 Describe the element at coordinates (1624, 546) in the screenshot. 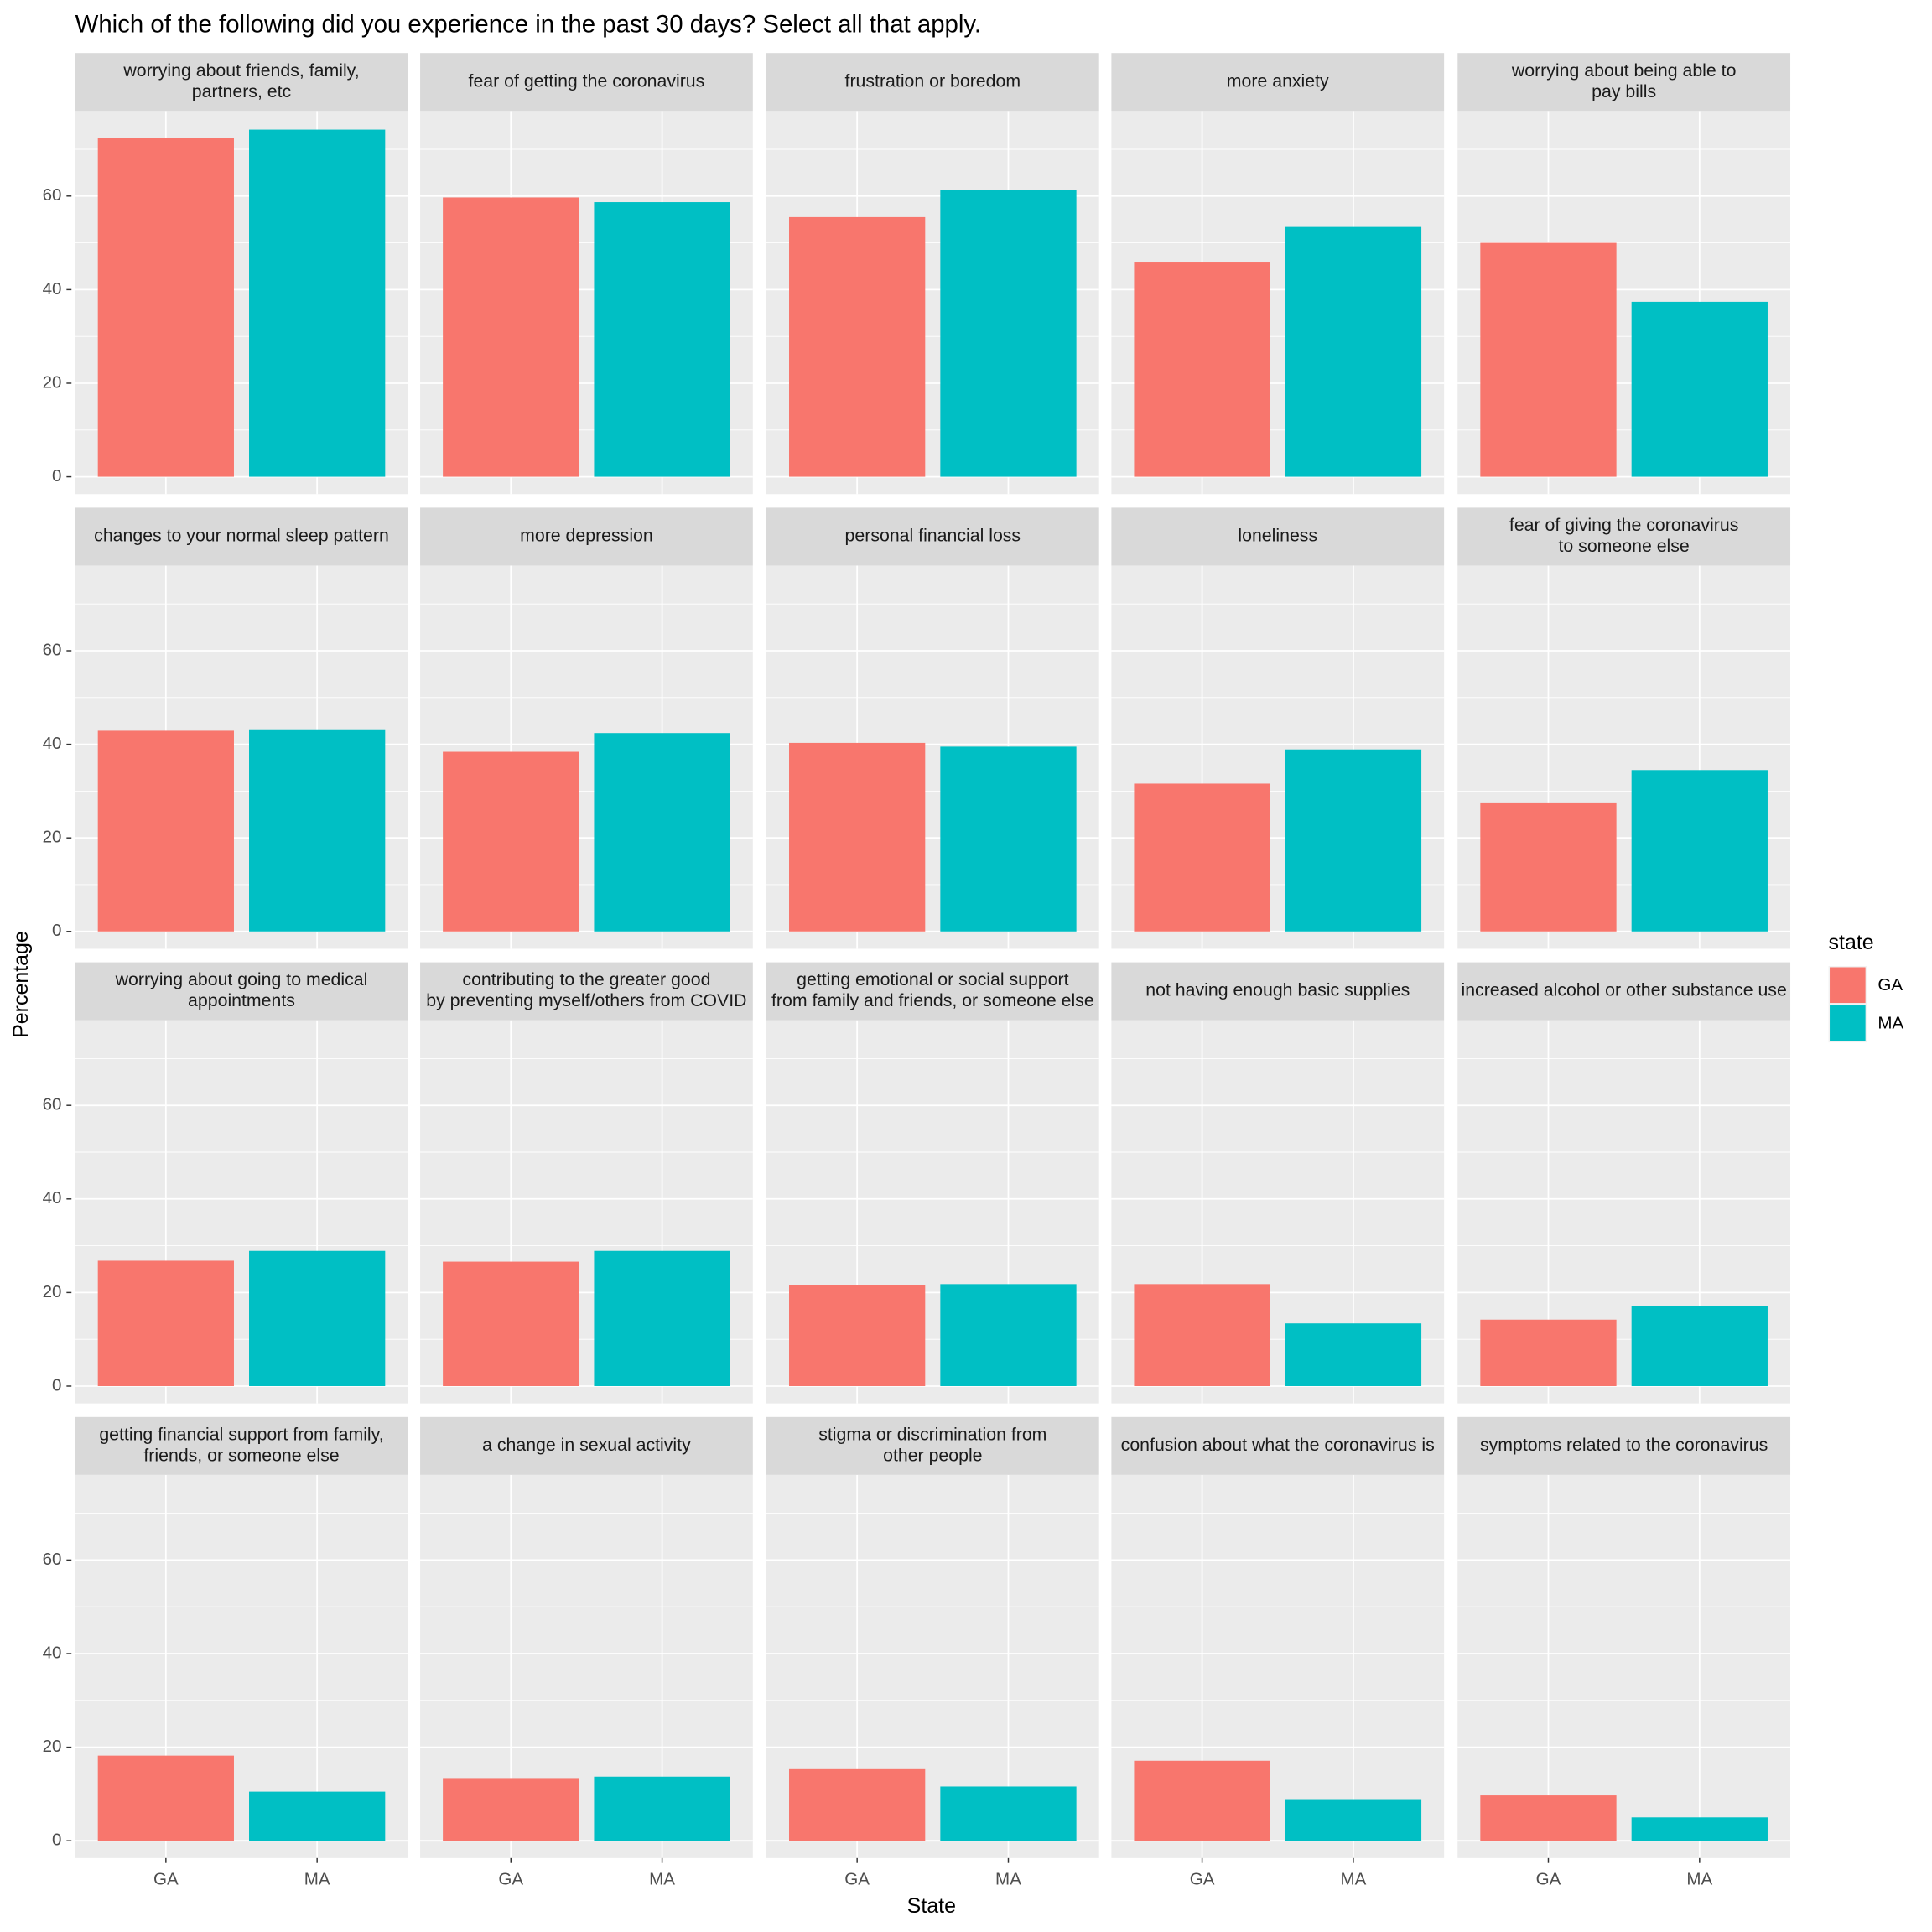

I see `facet-label: to someone else` at that location.